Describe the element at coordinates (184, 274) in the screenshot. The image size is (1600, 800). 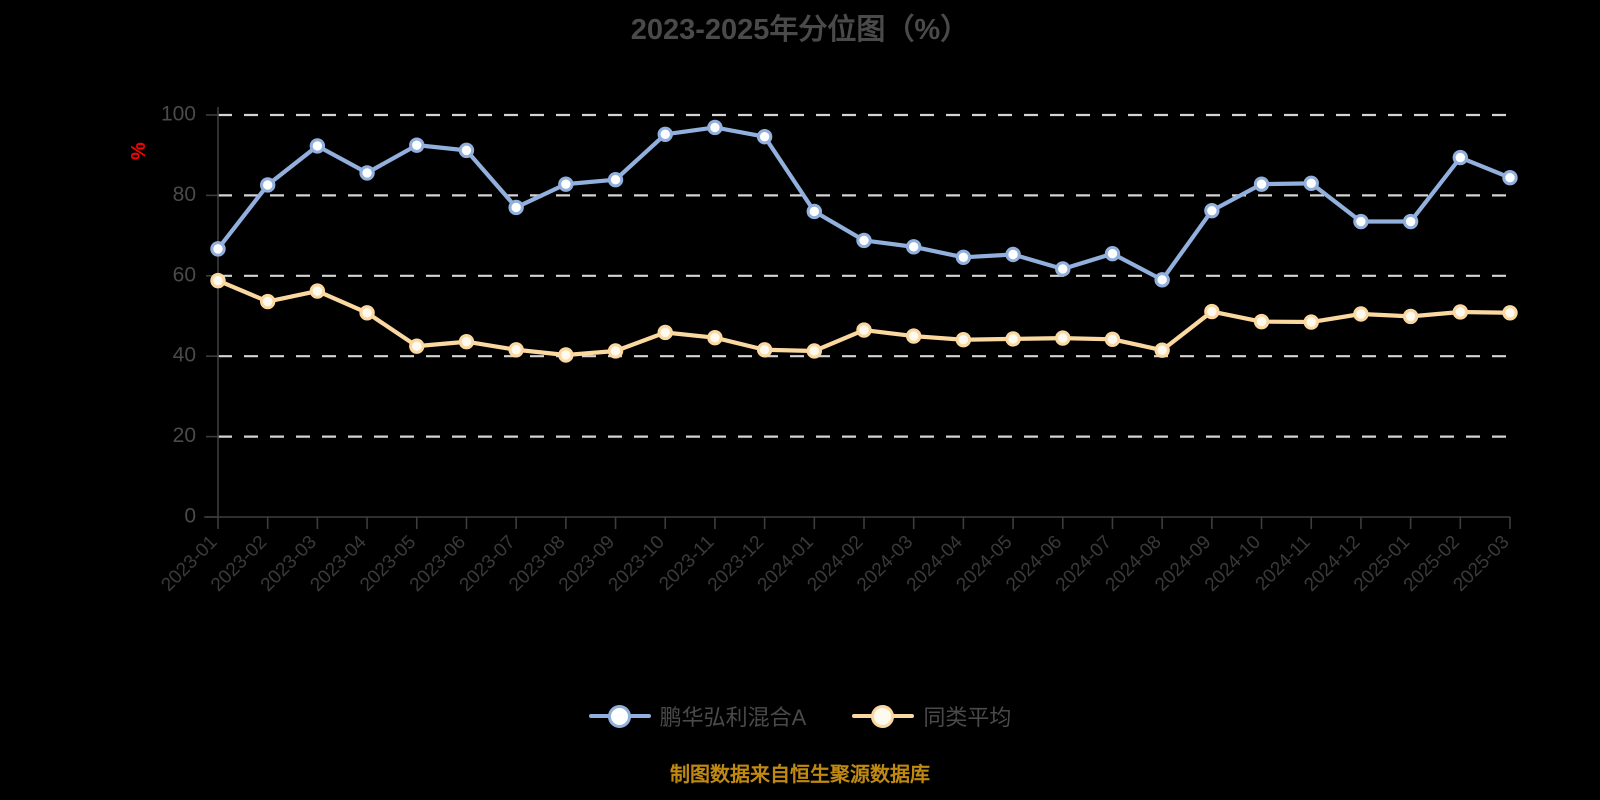
I see `y-tick-label: 60` at that location.